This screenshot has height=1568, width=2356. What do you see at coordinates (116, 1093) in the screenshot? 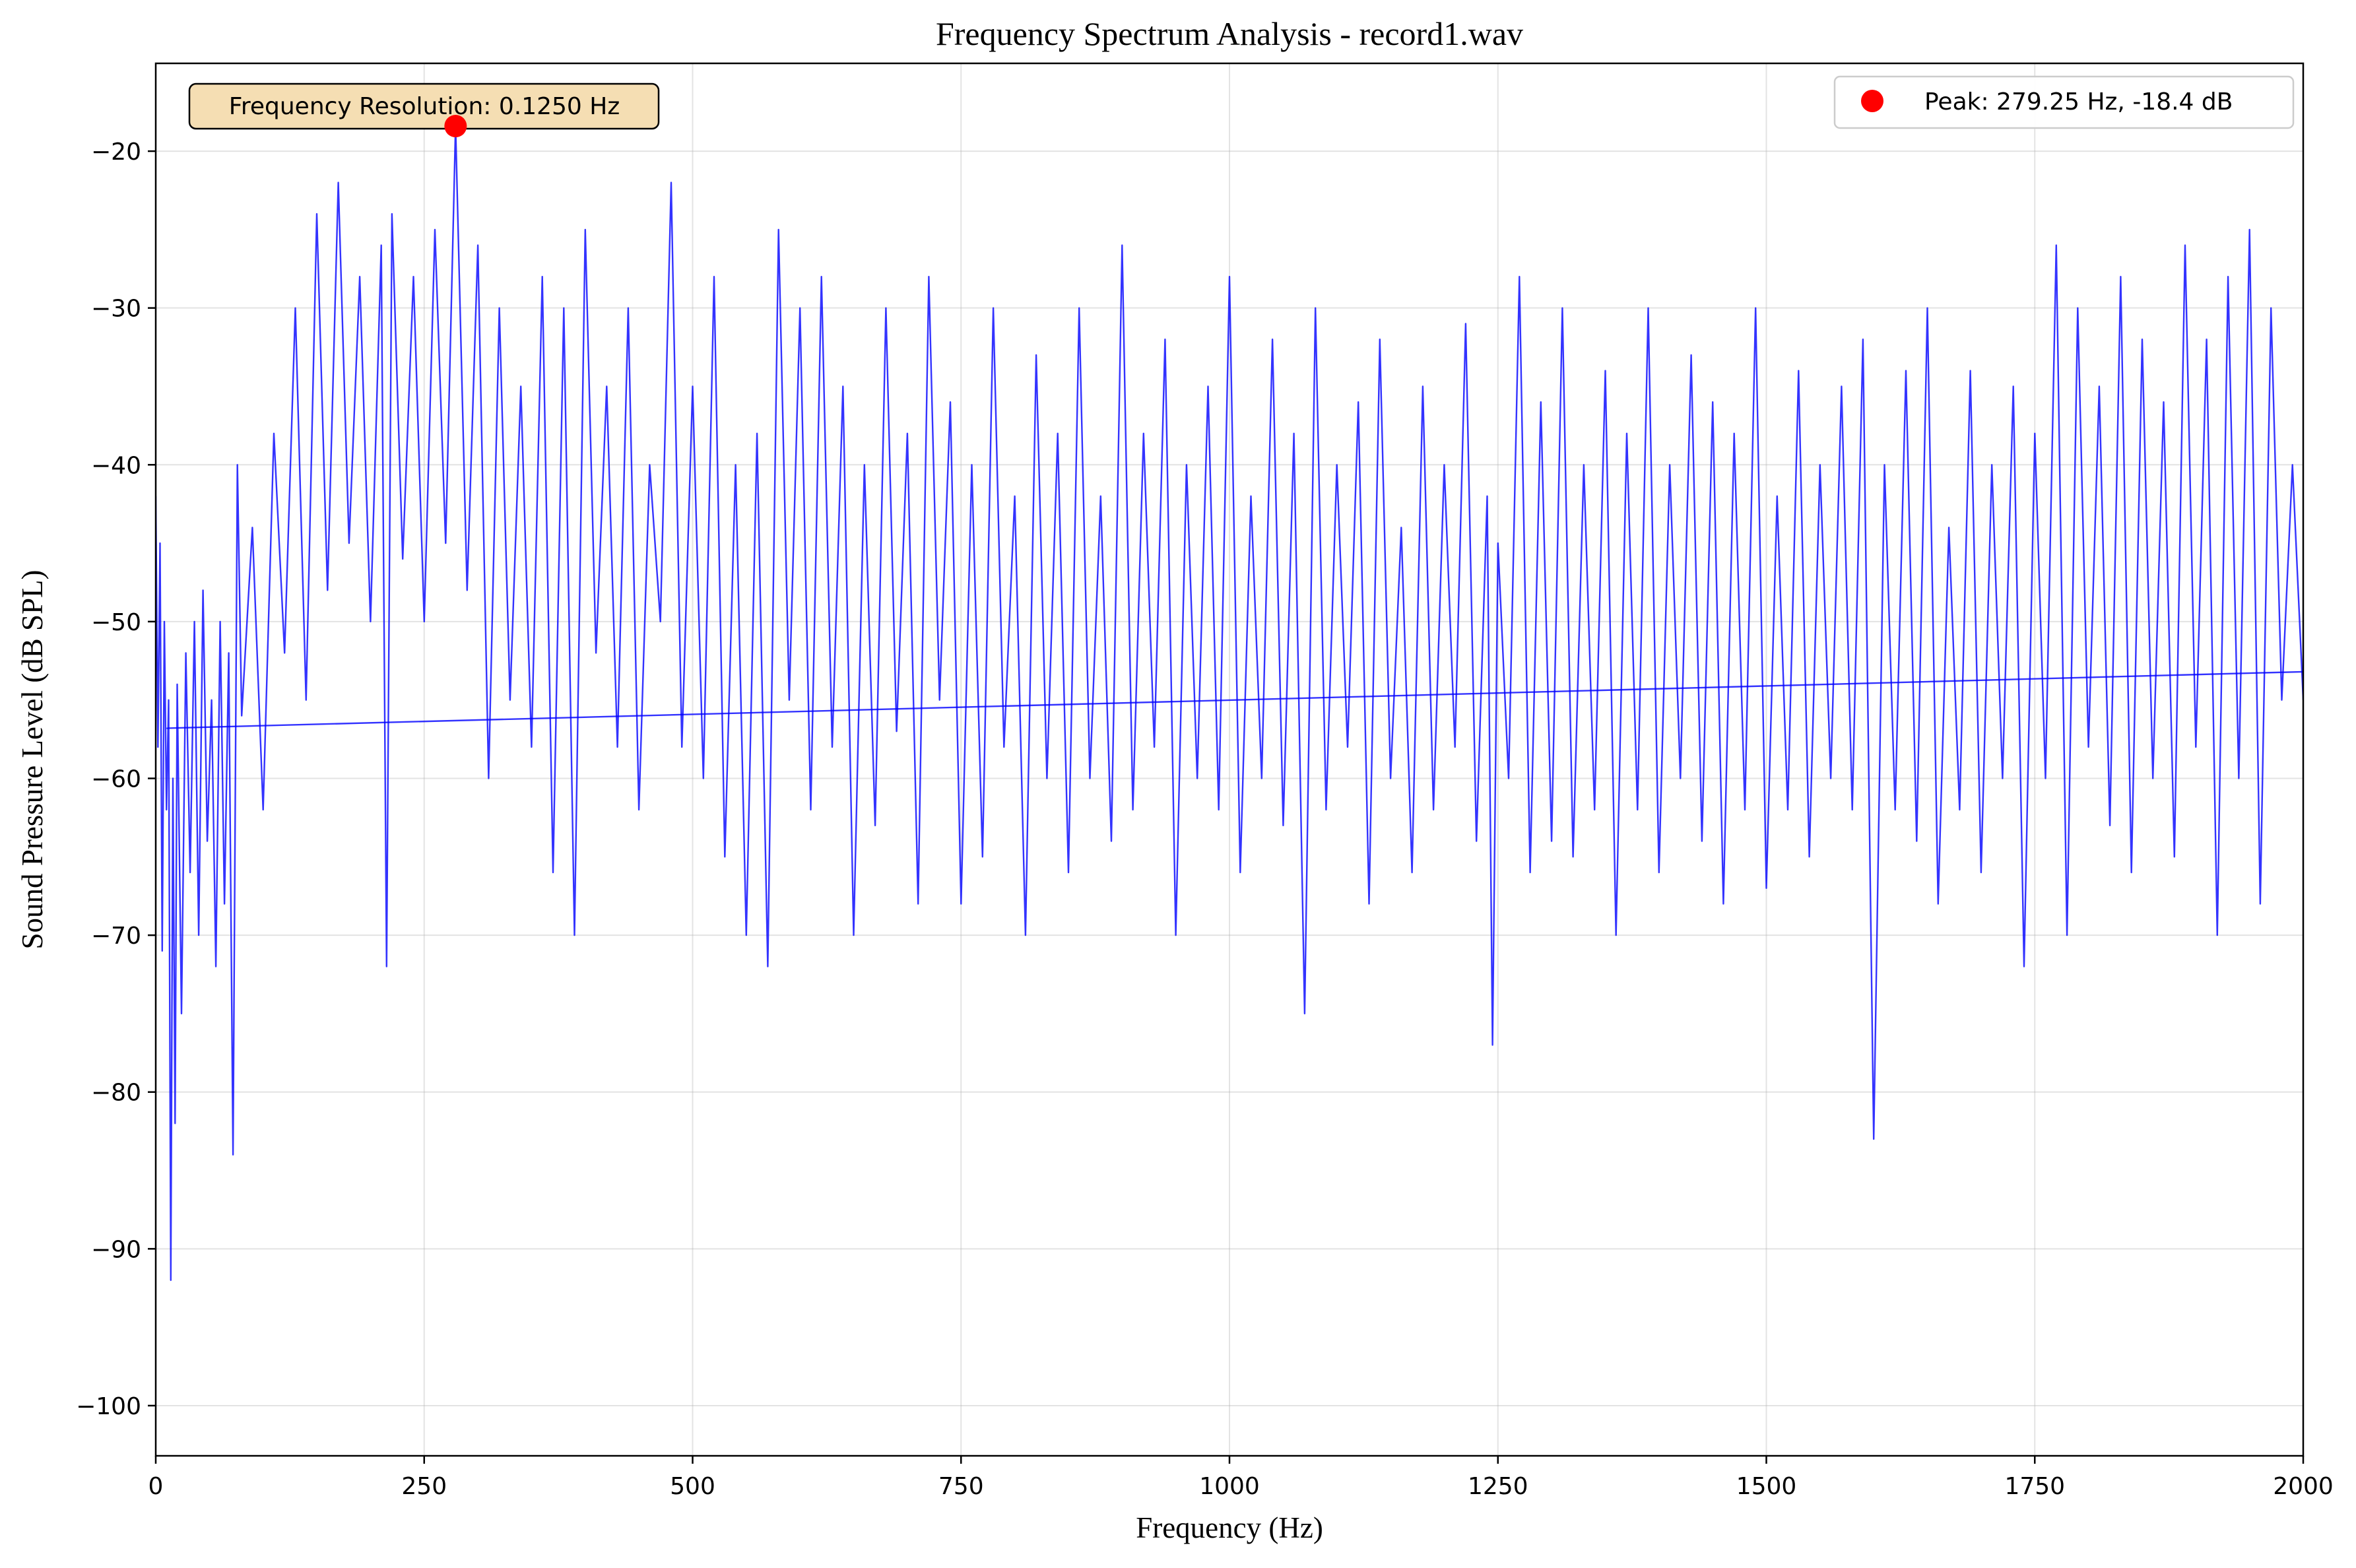
I see `y-tick-label: −80` at bounding box center [116, 1093].